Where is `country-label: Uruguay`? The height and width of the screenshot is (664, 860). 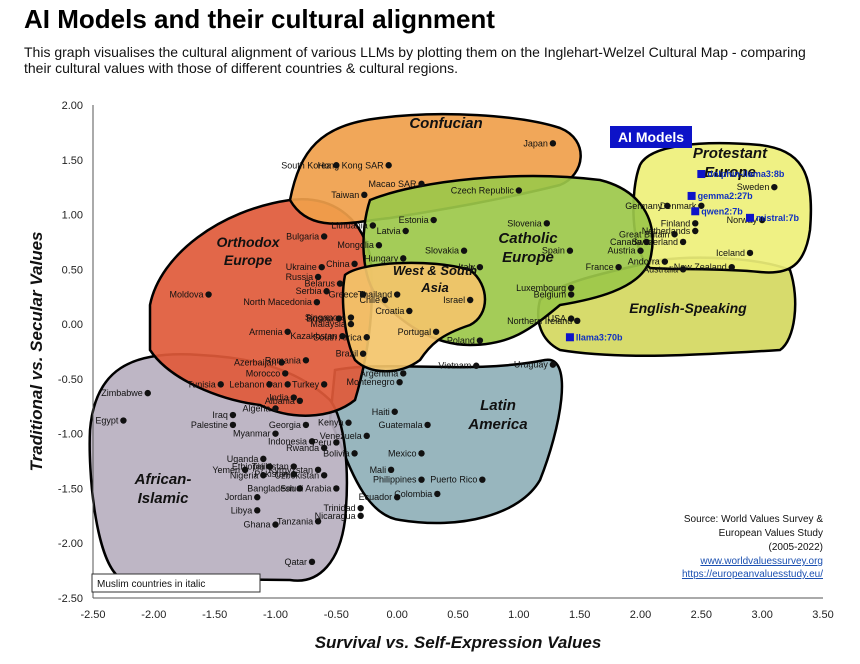 country-label: Uruguay is located at coordinates (531, 365).